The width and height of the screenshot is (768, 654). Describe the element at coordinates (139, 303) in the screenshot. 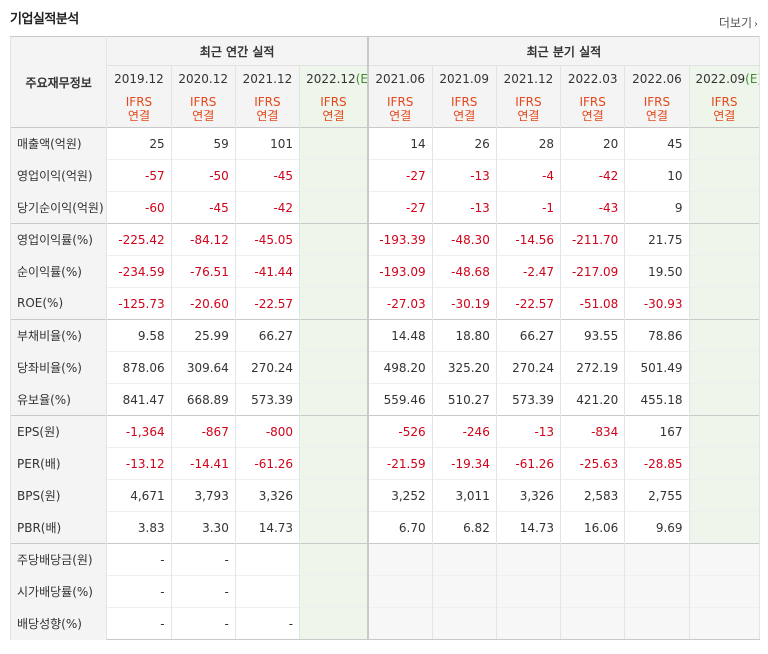

I see `annual-cell: -125.73` at that location.